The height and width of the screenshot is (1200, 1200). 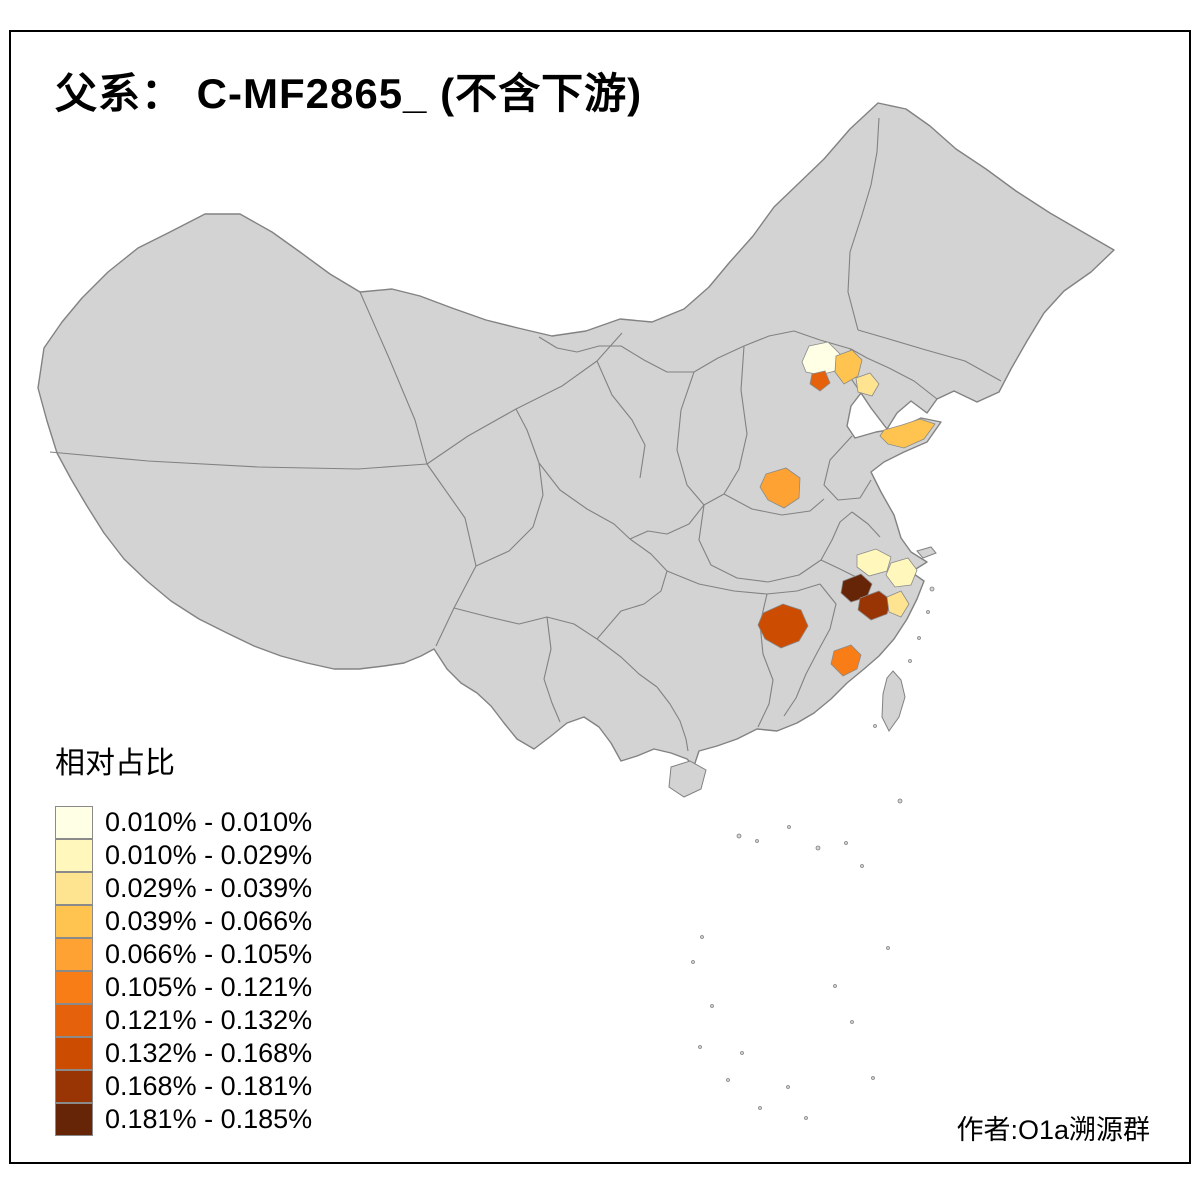 I want to click on legend-item: 0.066% - 0.105%, so click(x=183, y=954).